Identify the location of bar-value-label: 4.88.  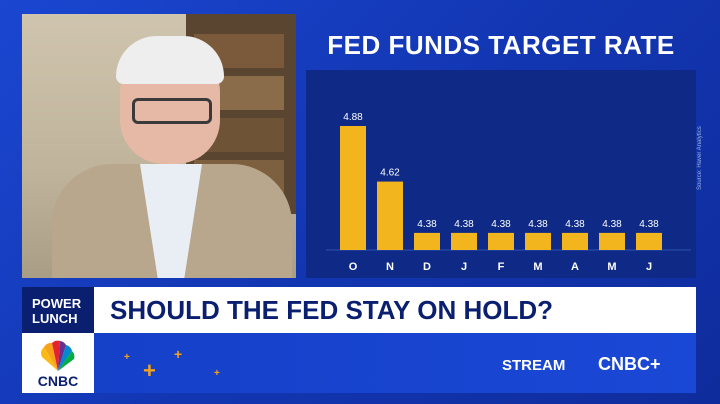
(353, 117).